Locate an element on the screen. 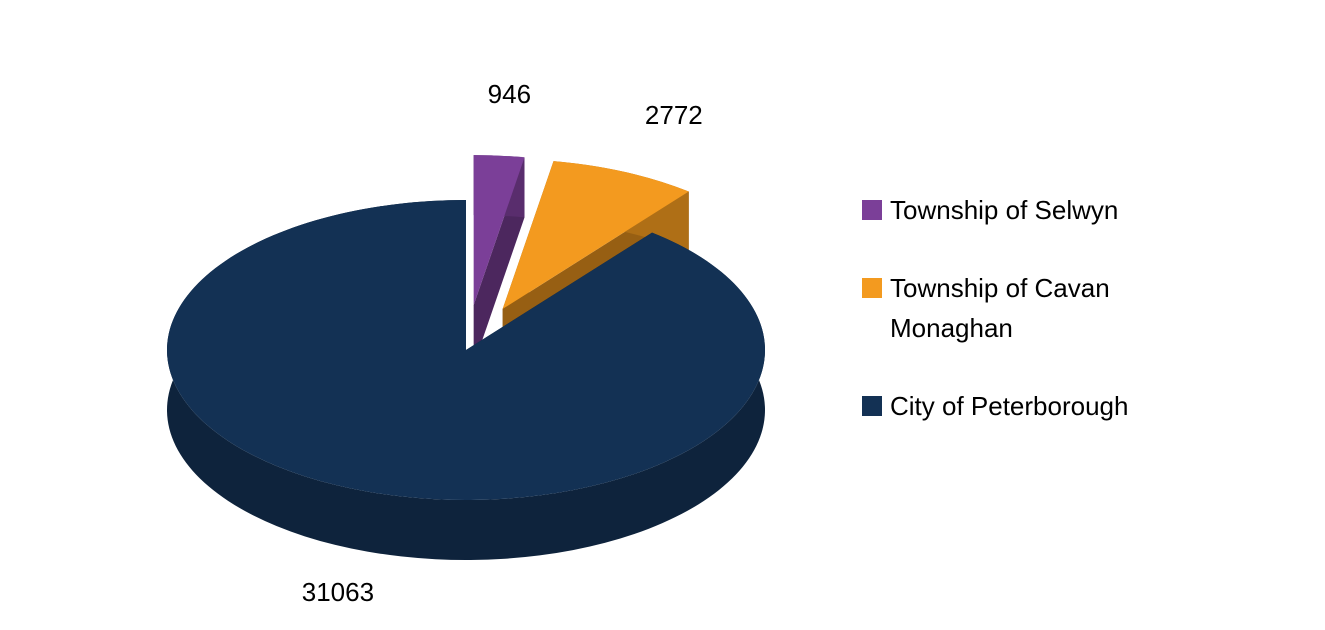 The height and width of the screenshot is (630, 1325). data-label: 31063 is located at coordinates (338, 592).